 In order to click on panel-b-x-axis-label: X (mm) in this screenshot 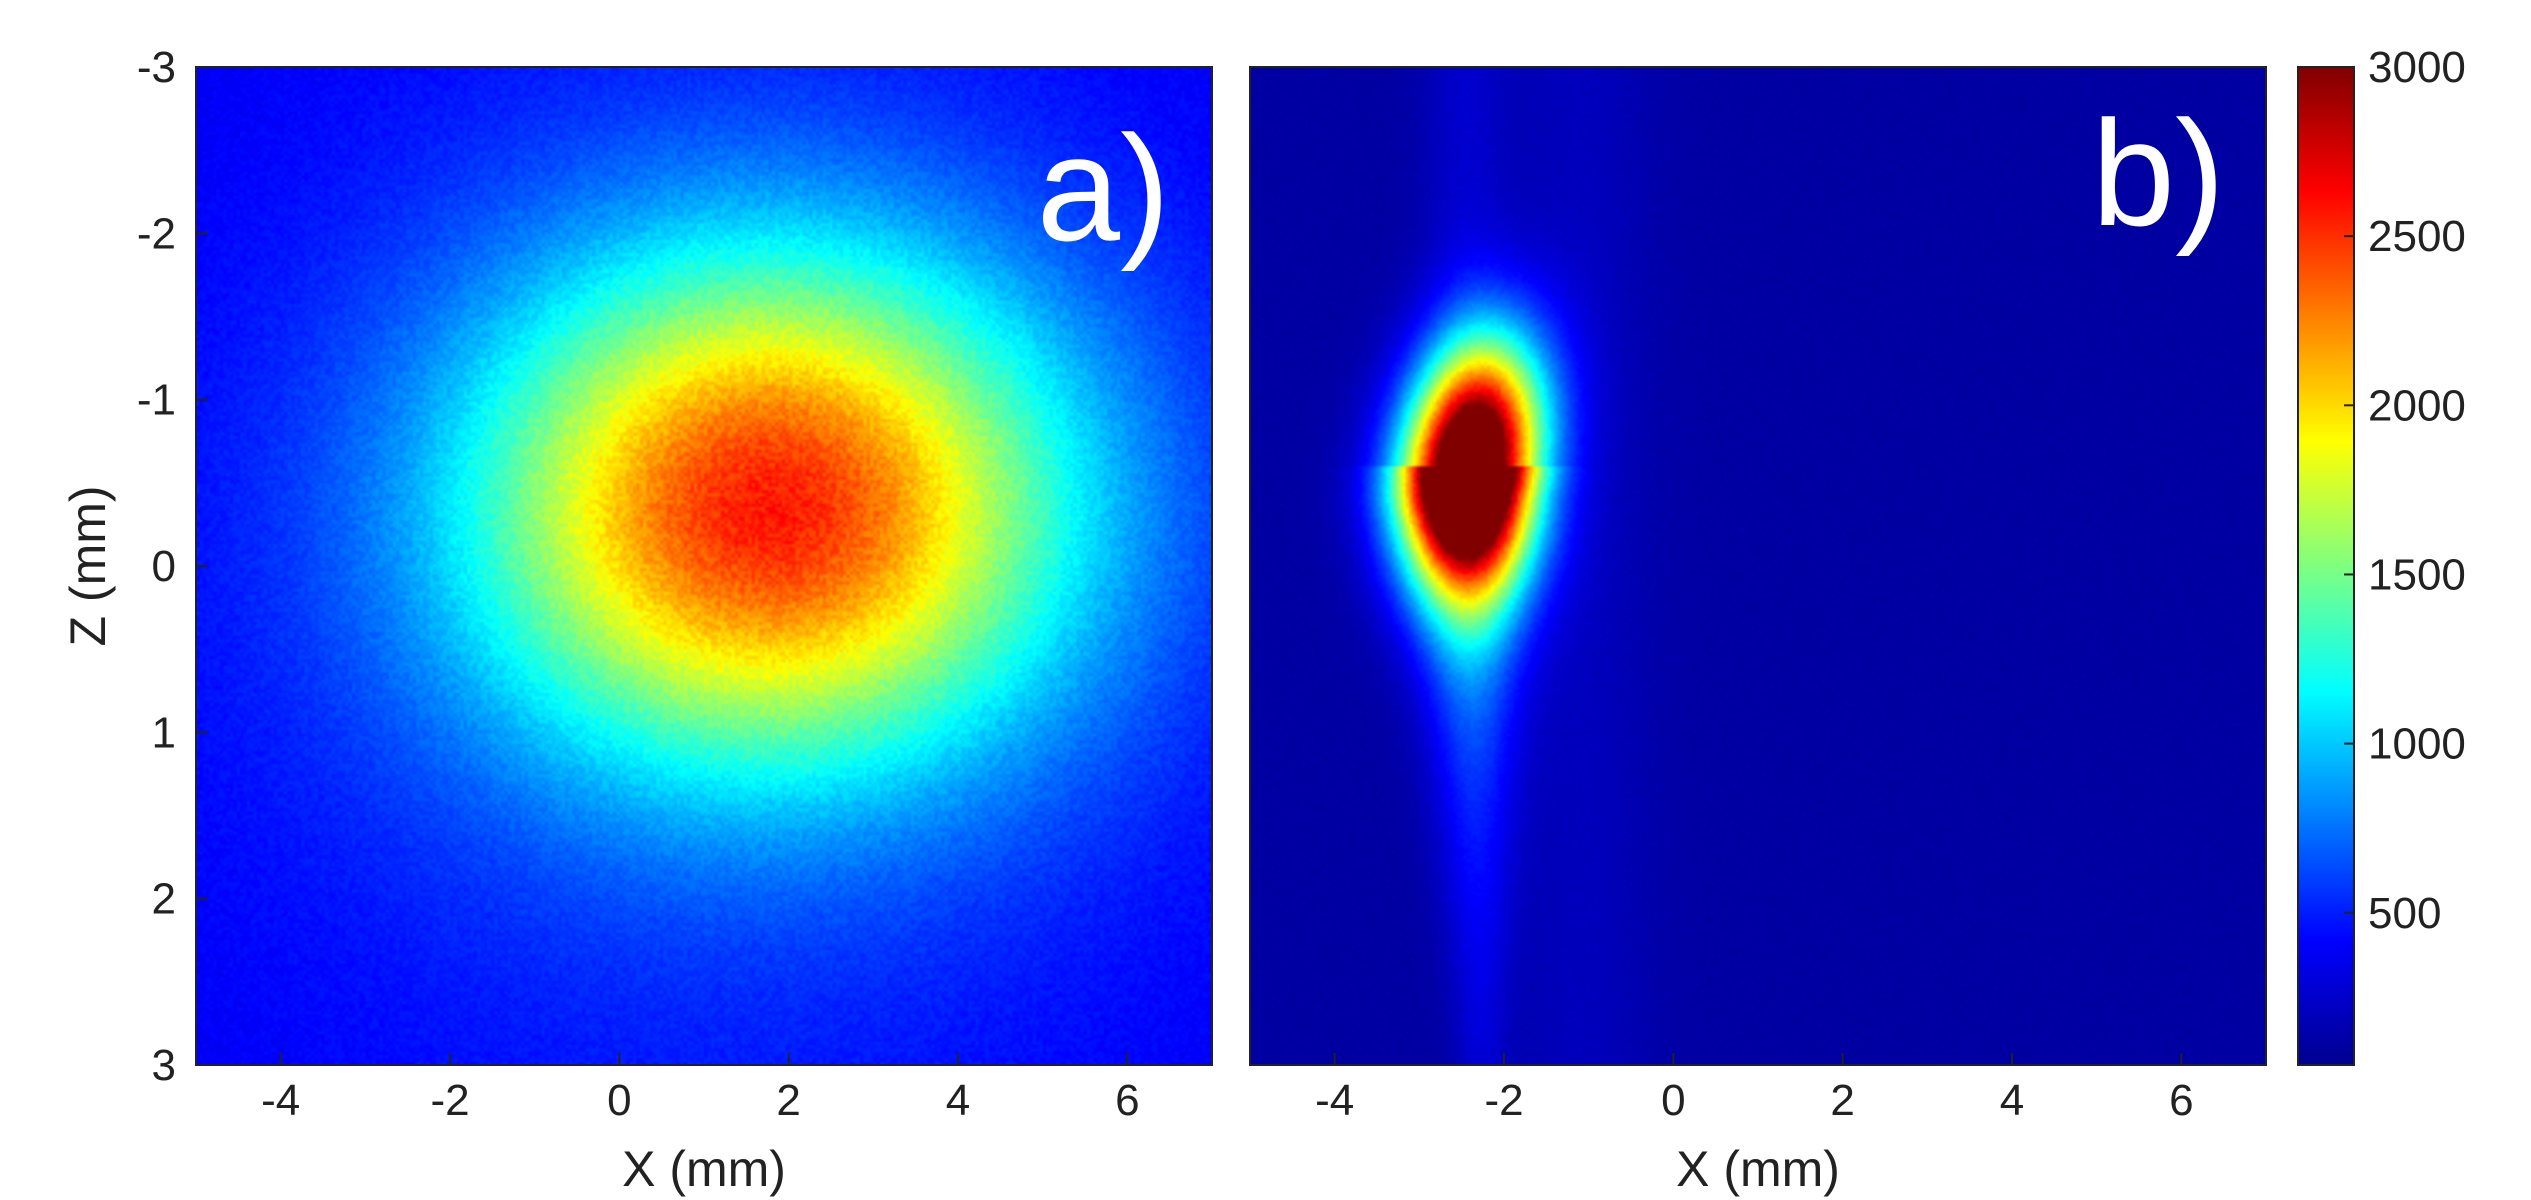, I will do `click(1758, 1169)`.